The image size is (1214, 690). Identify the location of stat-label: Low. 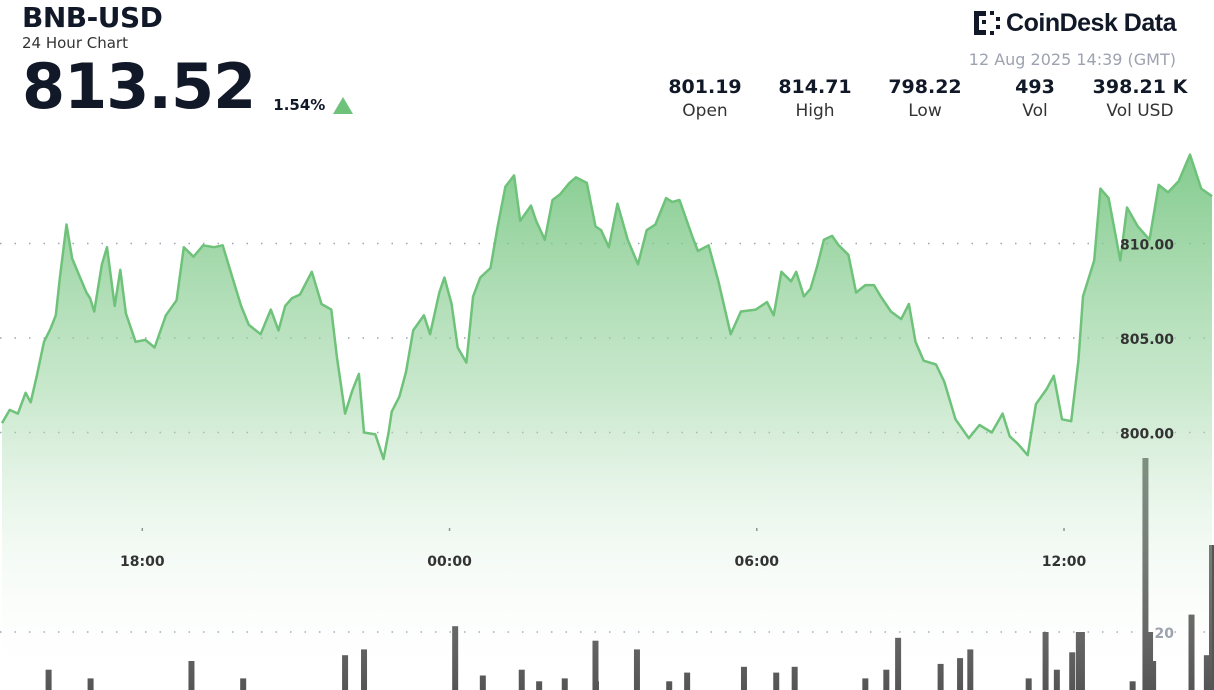
(925, 111).